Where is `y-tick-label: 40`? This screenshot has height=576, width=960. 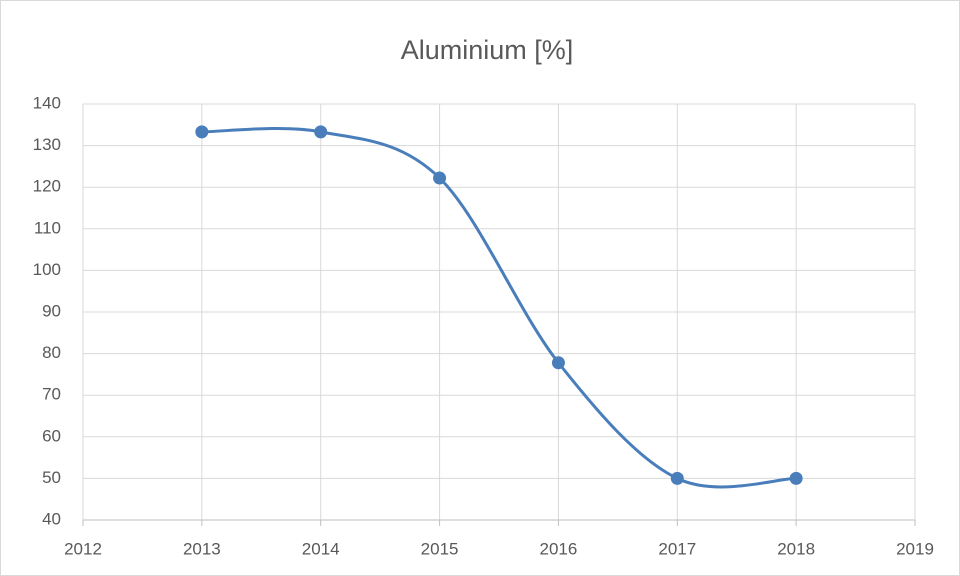
y-tick-label: 40 is located at coordinates (51, 518).